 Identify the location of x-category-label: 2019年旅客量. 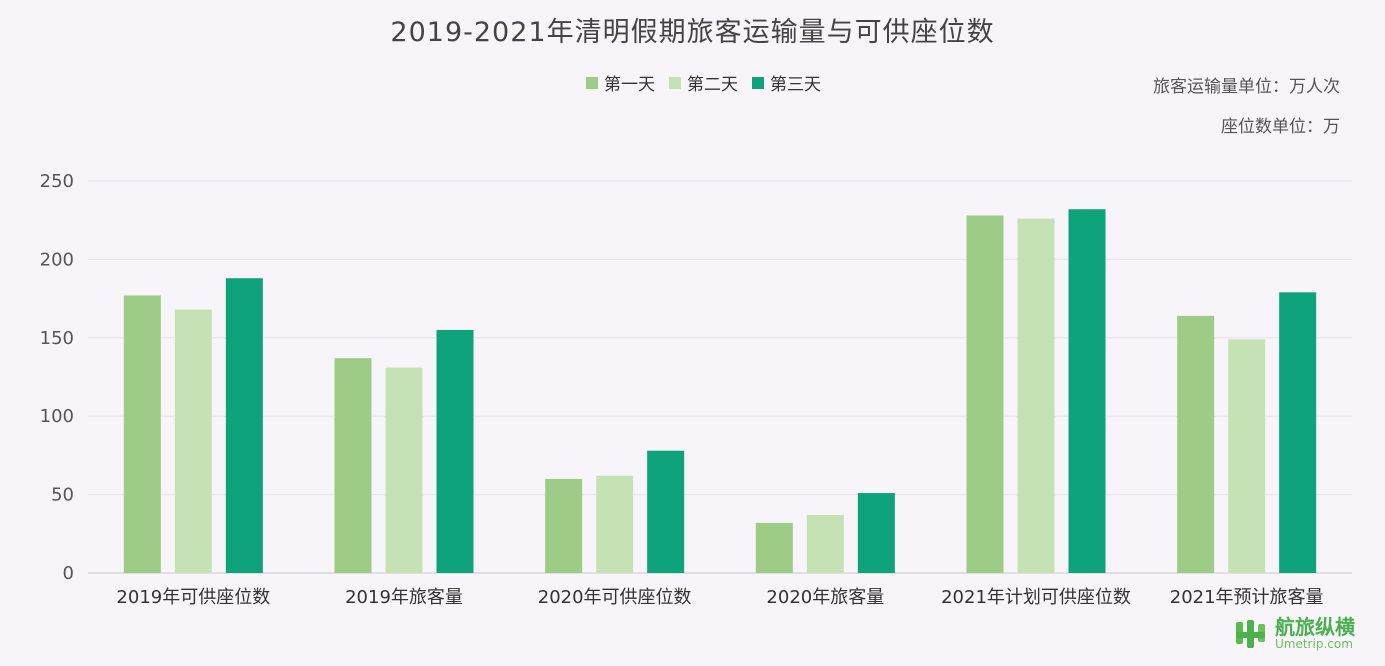
(404, 597).